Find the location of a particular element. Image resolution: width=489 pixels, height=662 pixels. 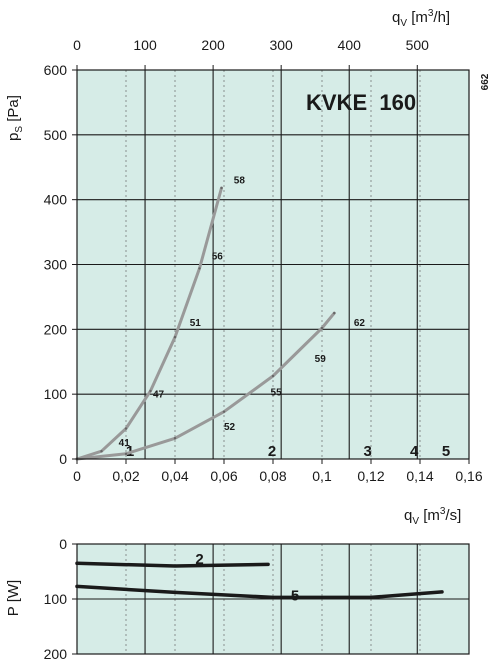

x-tick-label: 0,16 is located at coordinates (468, 476).